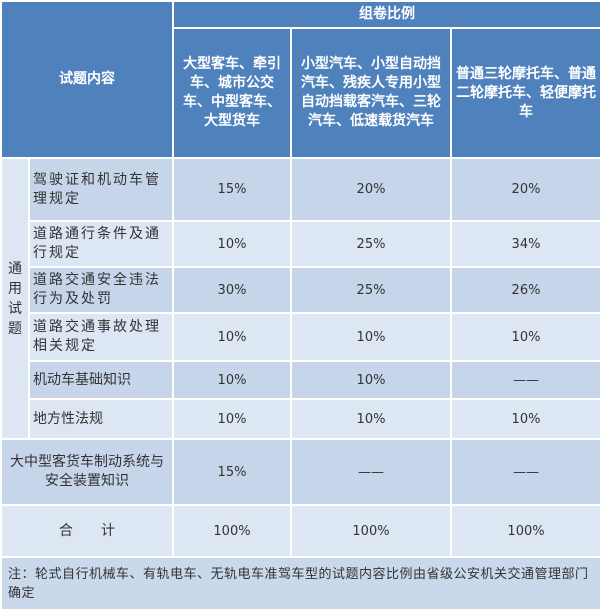  I want to click on table-row: 道路交通安全违法行为及处罚 30% 25% 26%, so click(300, 290).